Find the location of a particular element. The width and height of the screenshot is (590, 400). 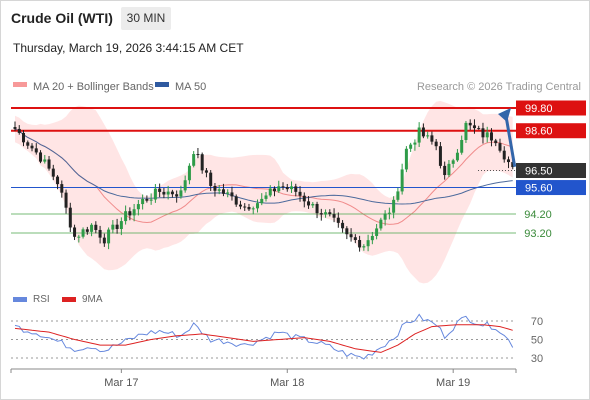

forecast-arrow-head is located at coordinates (504, 115).